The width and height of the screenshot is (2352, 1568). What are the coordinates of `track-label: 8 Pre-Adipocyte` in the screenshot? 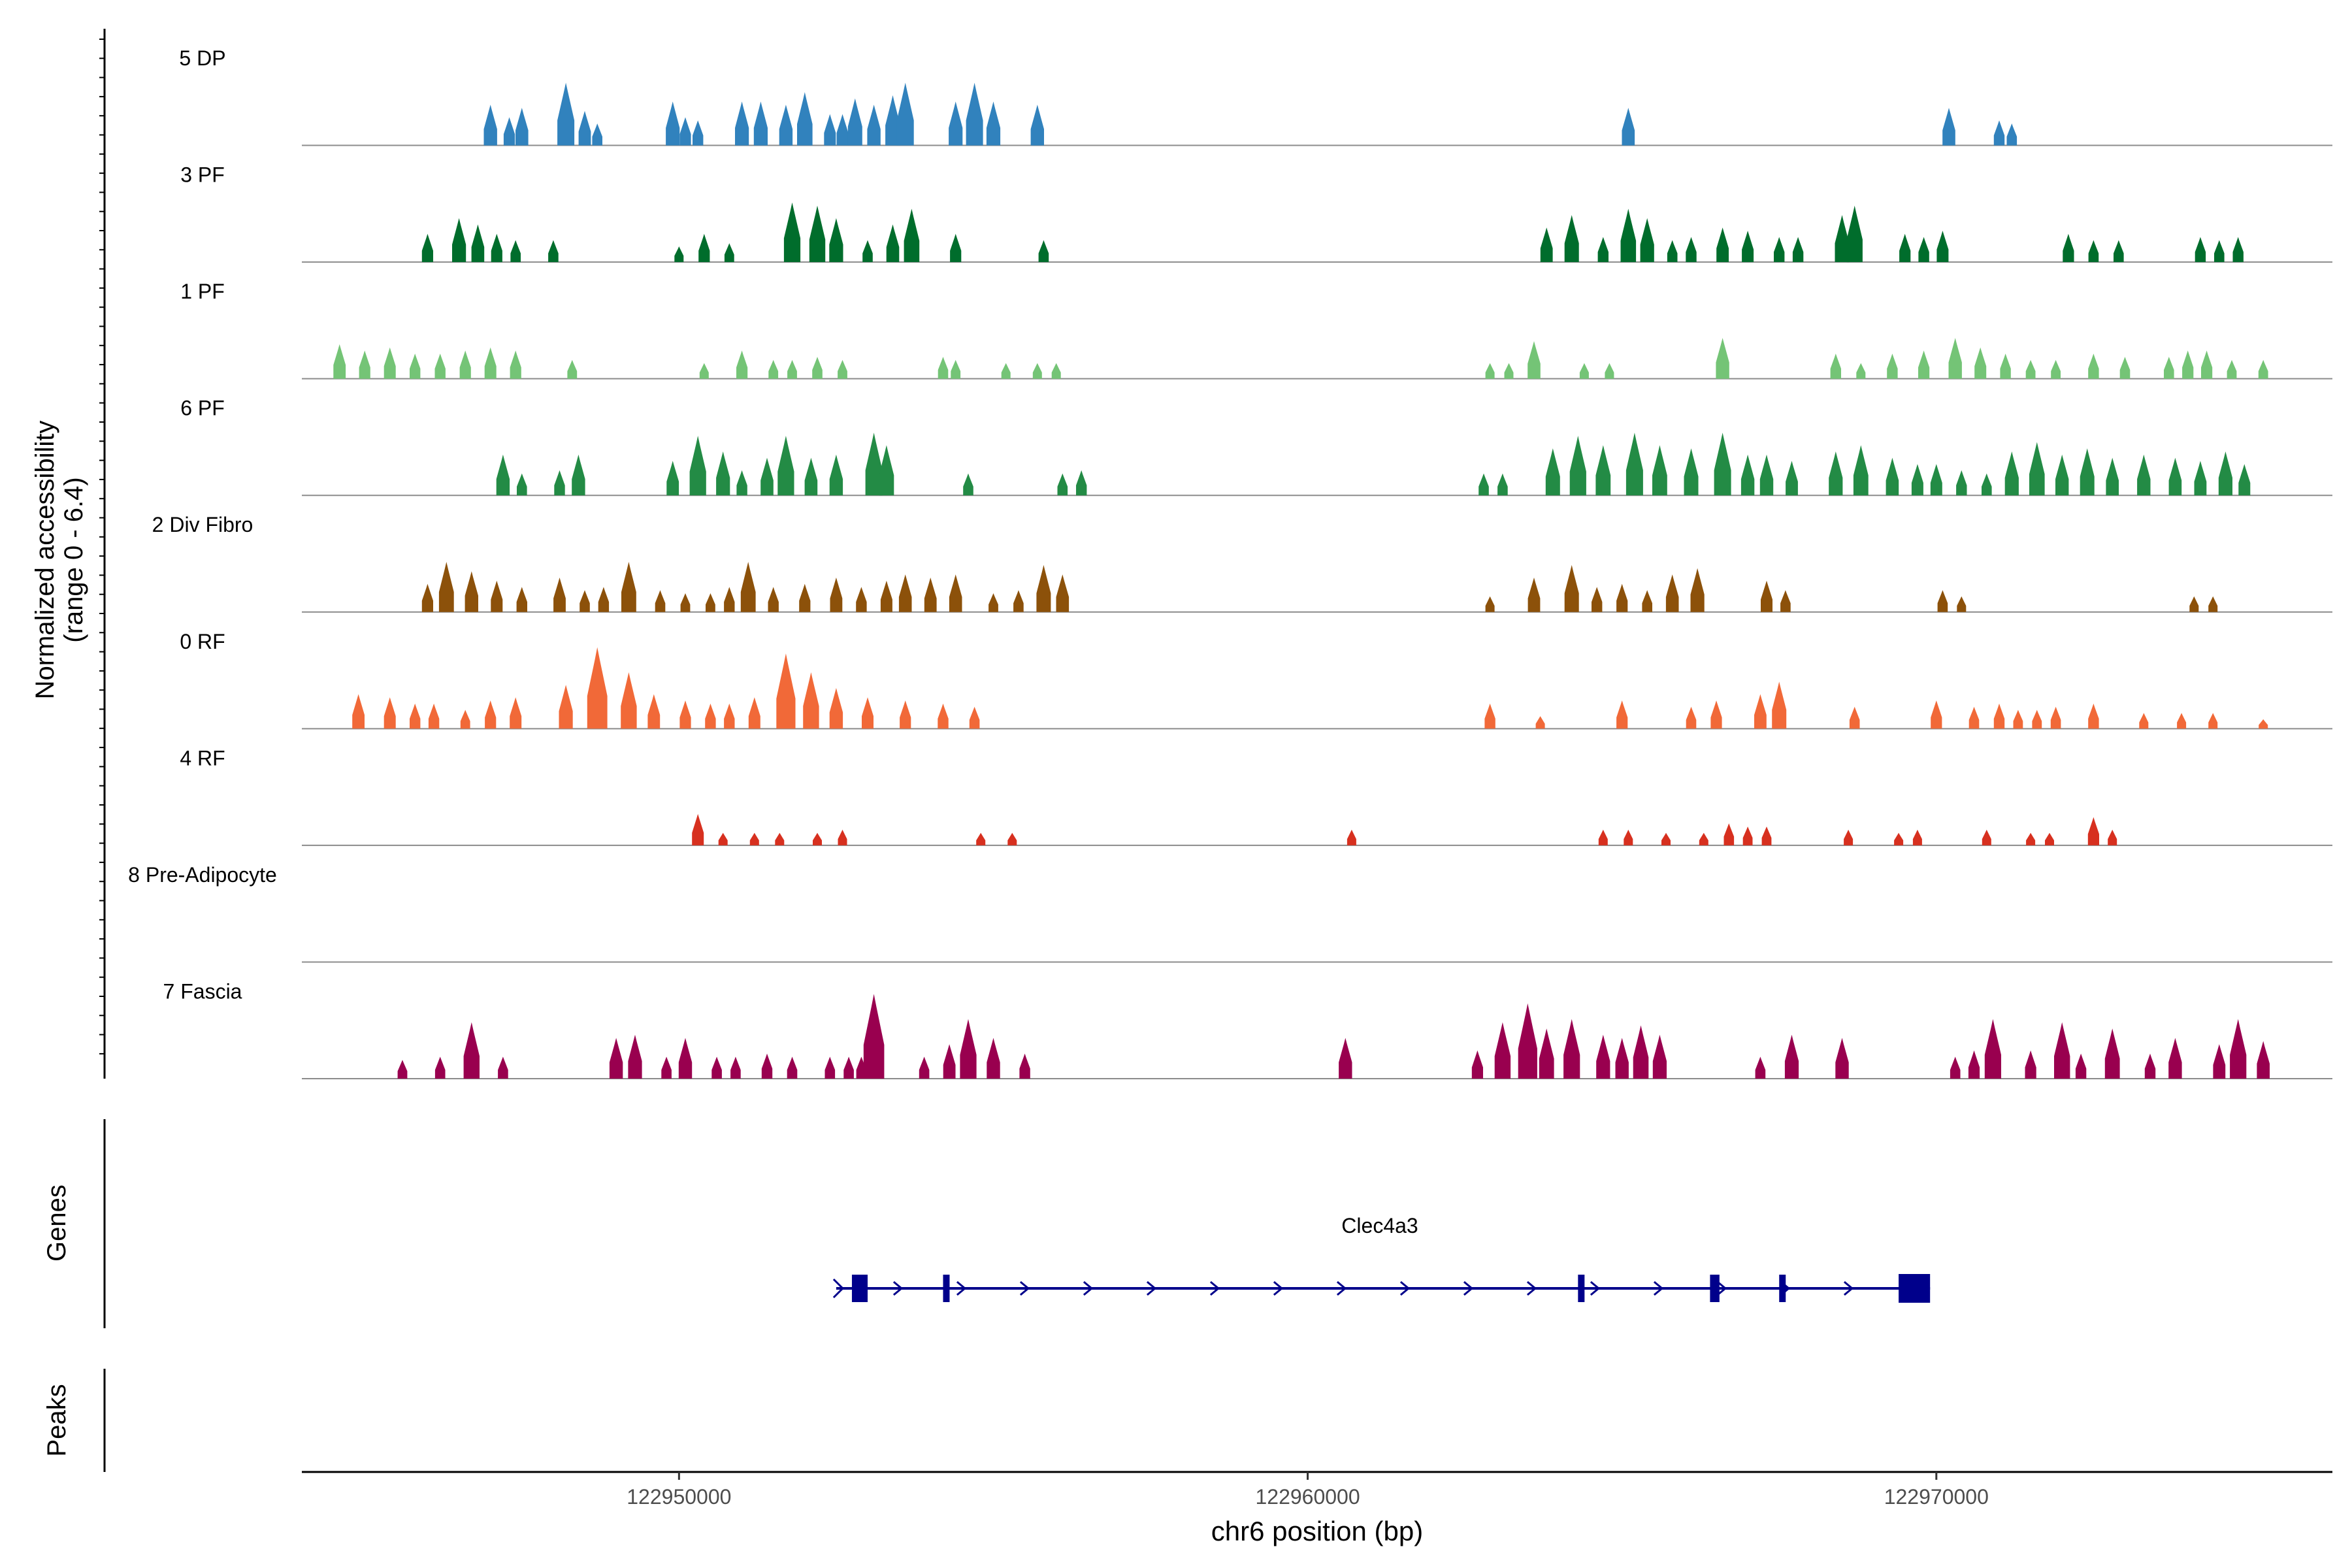 It's located at (202, 875).